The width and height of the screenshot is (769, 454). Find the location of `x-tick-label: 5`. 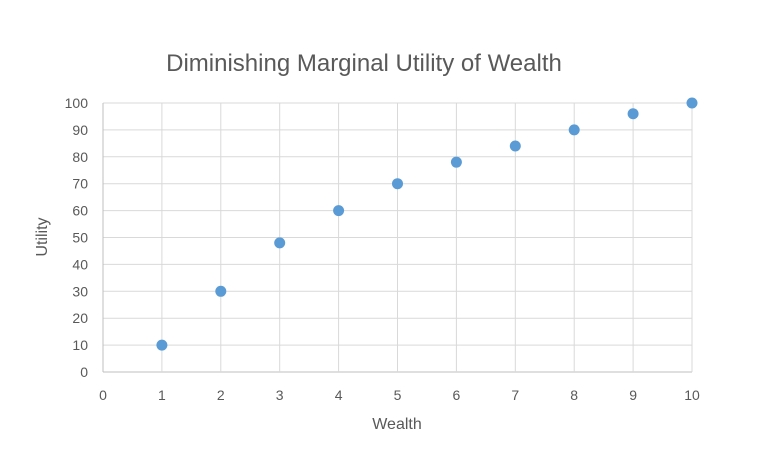

x-tick-label: 5 is located at coordinates (398, 395).